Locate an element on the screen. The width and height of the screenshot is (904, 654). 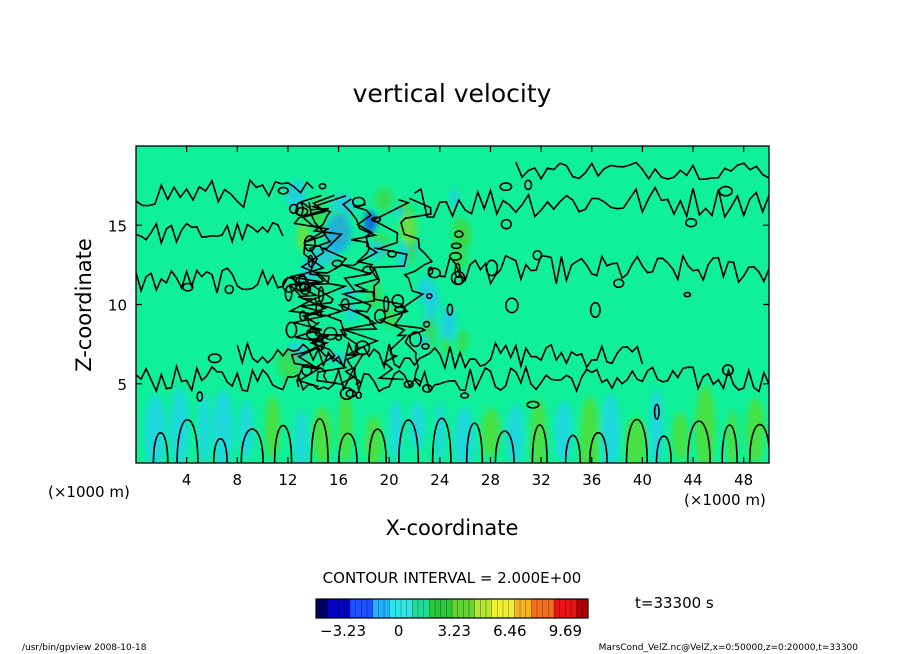
time-label: t=33300 s is located at coordinates (674, 603).